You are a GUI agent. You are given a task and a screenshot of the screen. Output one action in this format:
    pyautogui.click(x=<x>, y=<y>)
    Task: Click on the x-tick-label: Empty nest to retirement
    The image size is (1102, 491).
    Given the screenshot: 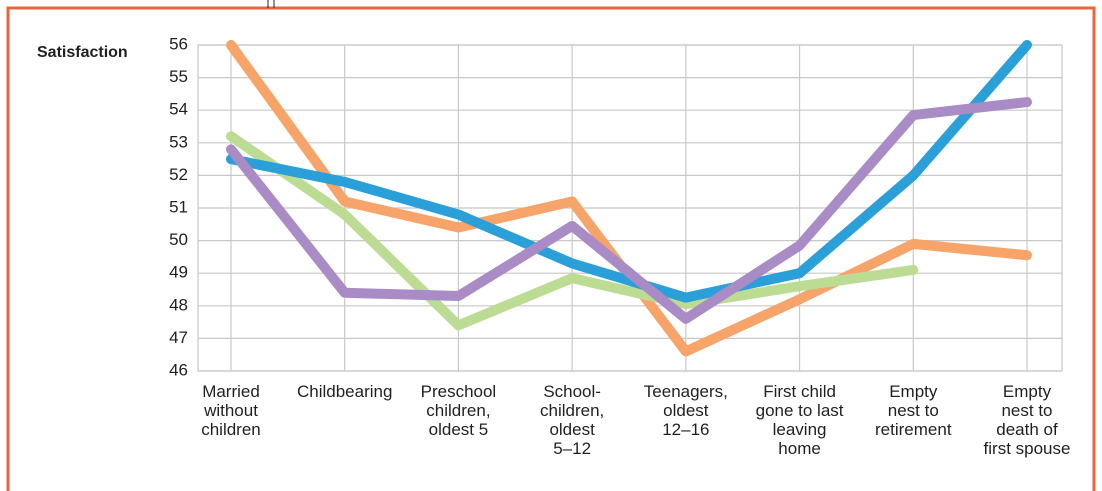 What is the action you would take?
    pyautogui.click(x=913, y=410)
    